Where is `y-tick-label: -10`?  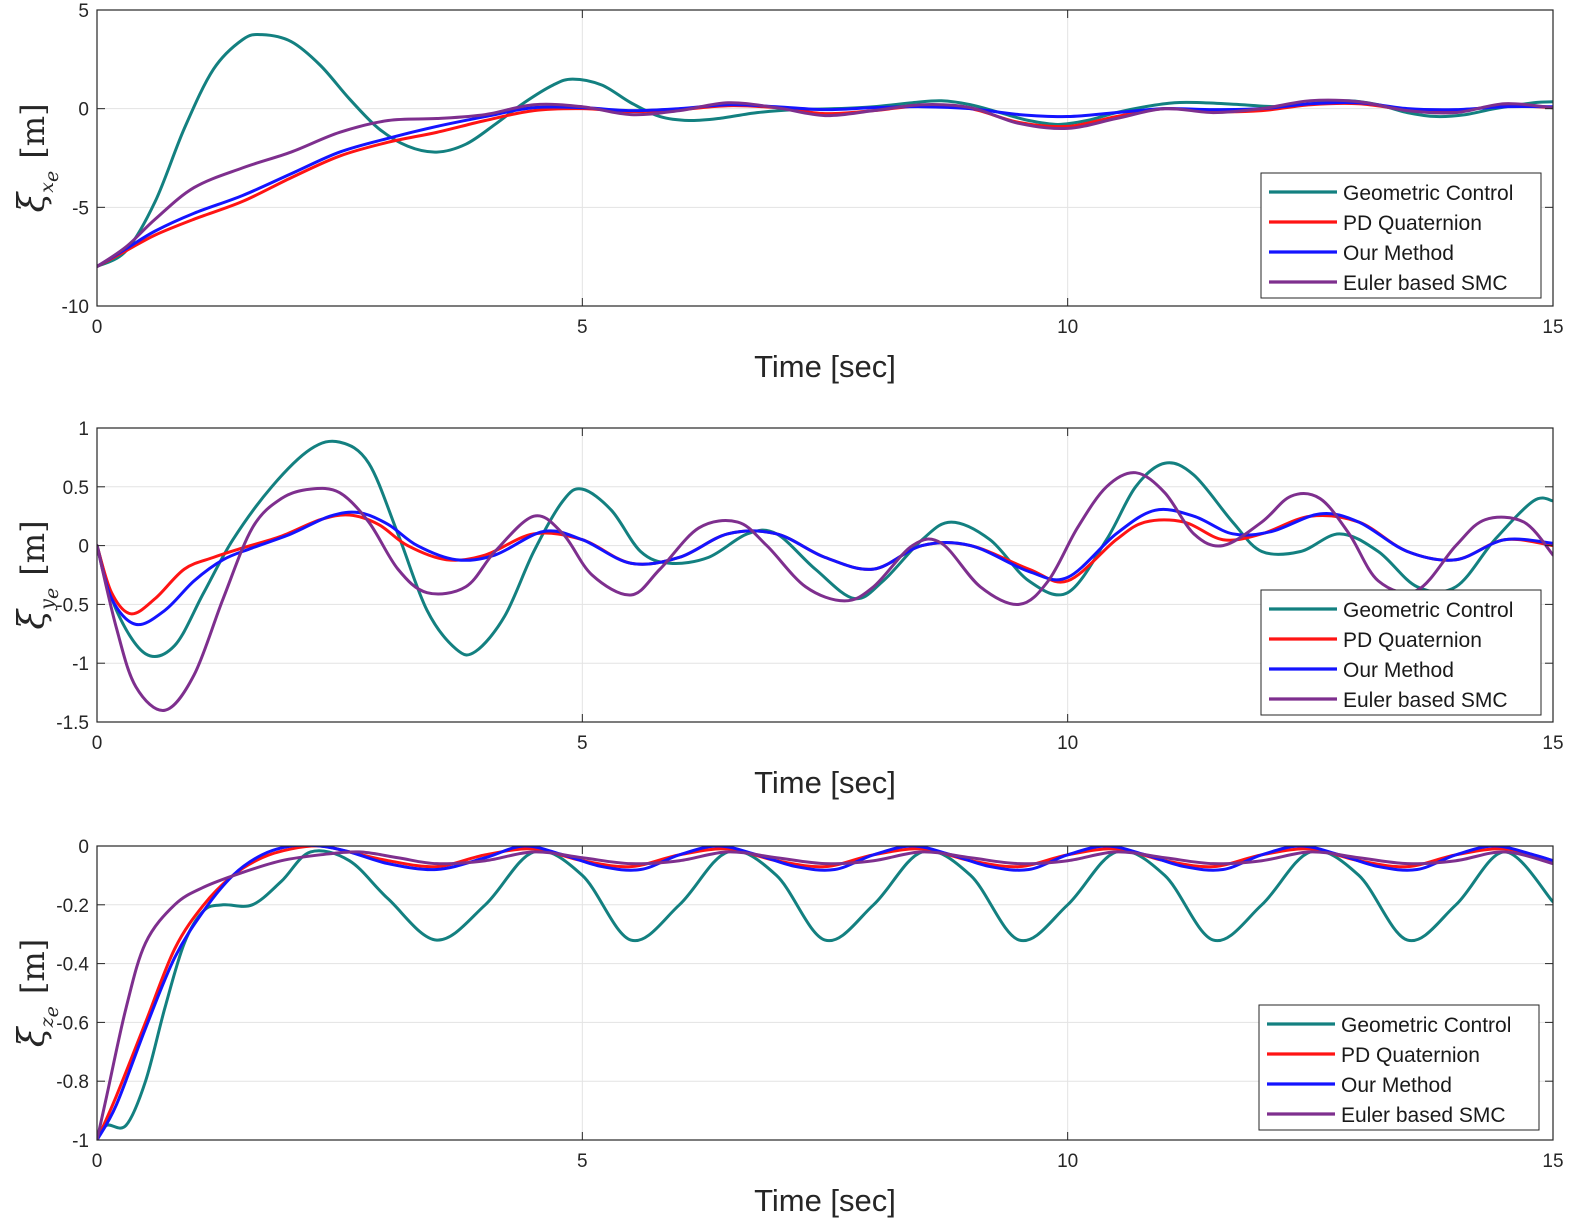 y-tick-label: -10 is located at coordinates (75, 307).